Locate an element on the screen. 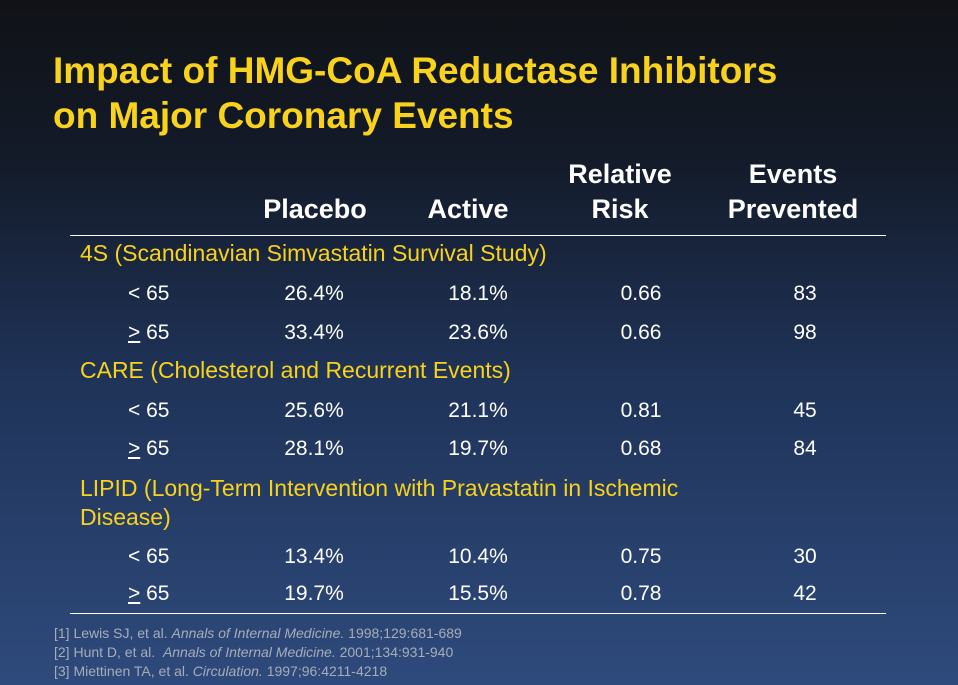  placebo-value: 13.4% is located at coordinates (314, 556).